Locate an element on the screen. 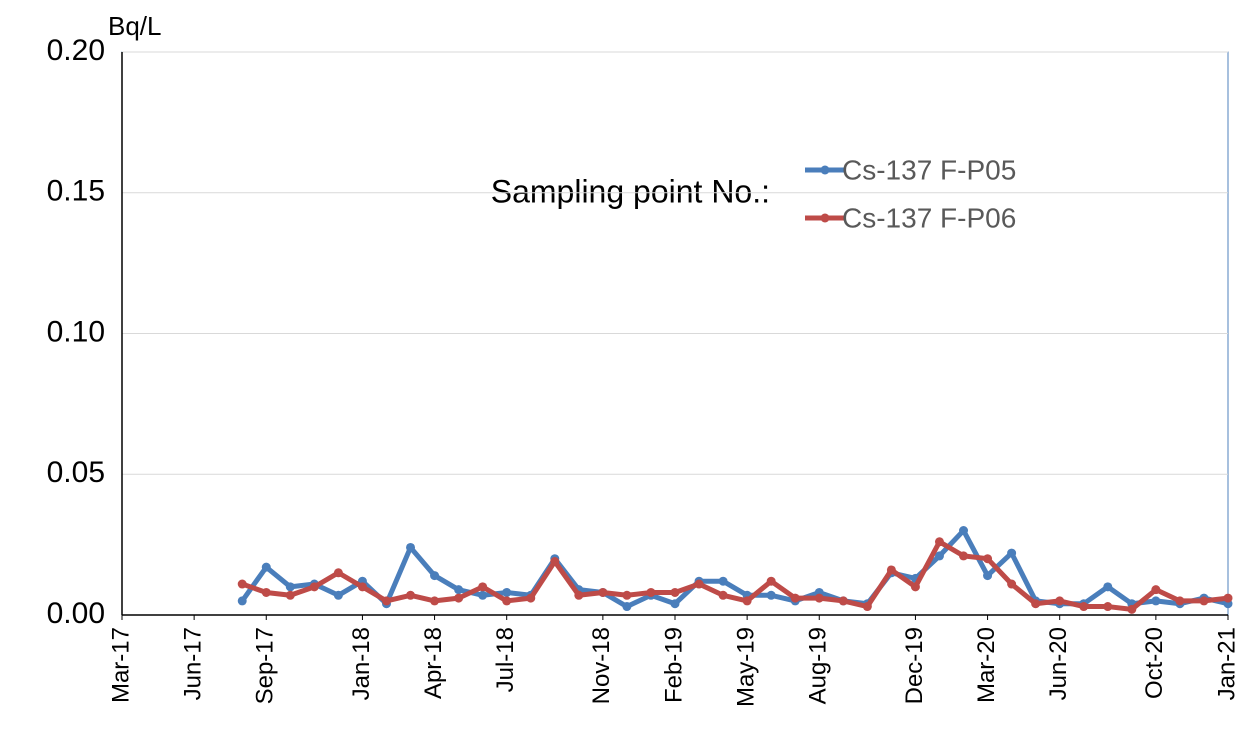 The height and width of the screenshot is (740, 1254). y-tick-label: 0.05 is located at coordinates (76, 472).